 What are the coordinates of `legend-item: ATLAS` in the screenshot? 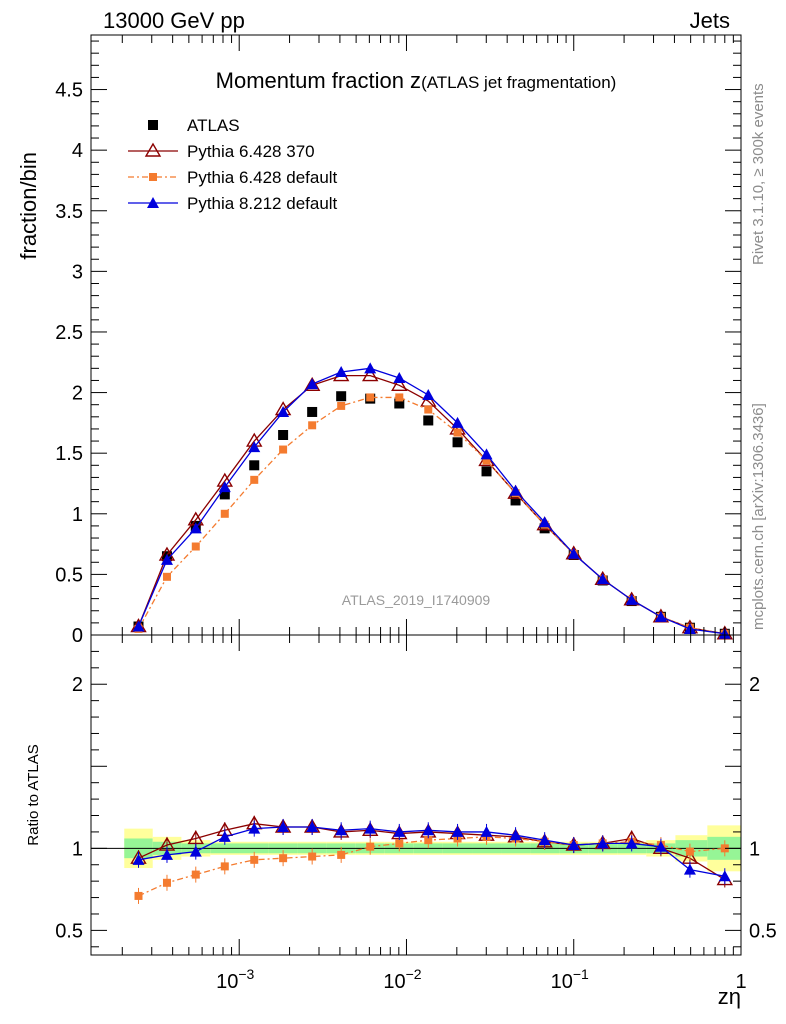 It's located at (194, 125).